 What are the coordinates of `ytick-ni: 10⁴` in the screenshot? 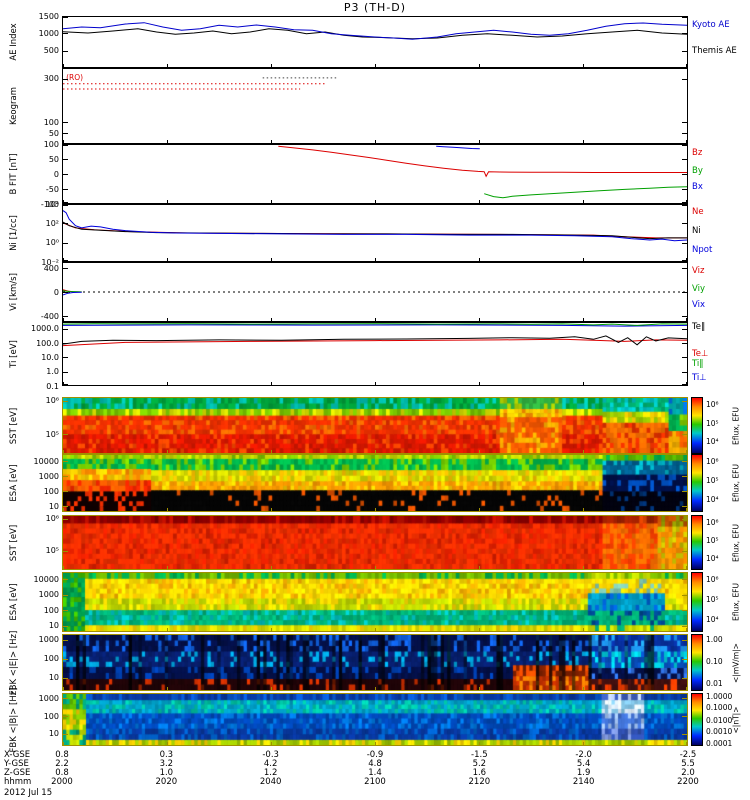 It's located at (52, 204).